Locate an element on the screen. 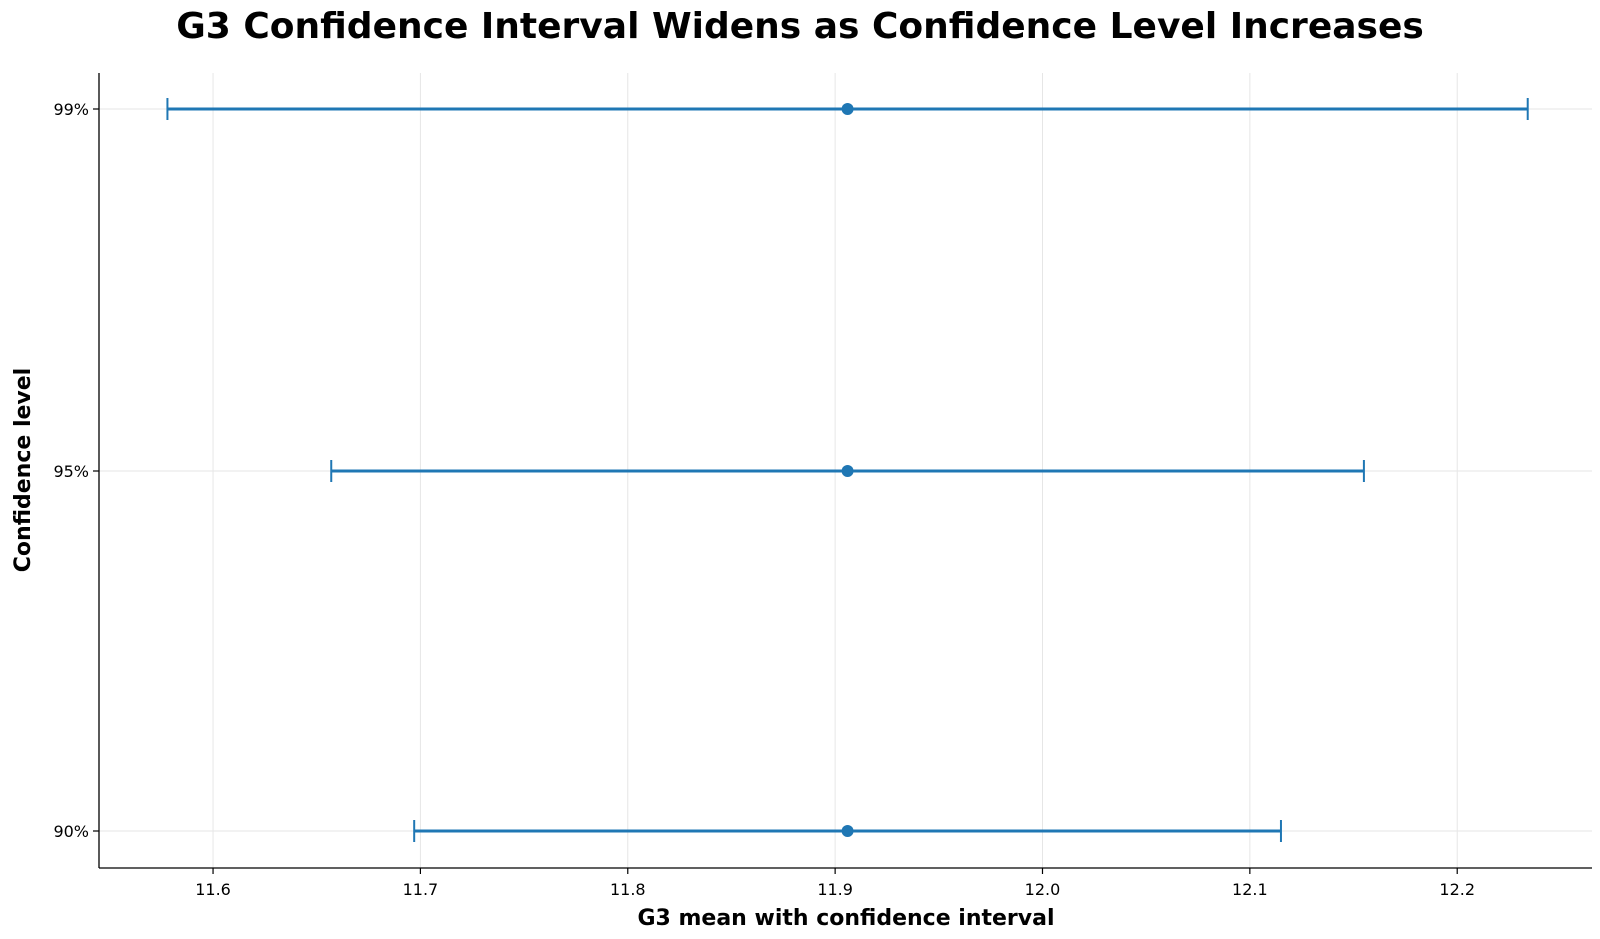 The height and width of the screenshot is (939, 1600). x-tick-label: 11.6 is located at coordinates (213, 889).